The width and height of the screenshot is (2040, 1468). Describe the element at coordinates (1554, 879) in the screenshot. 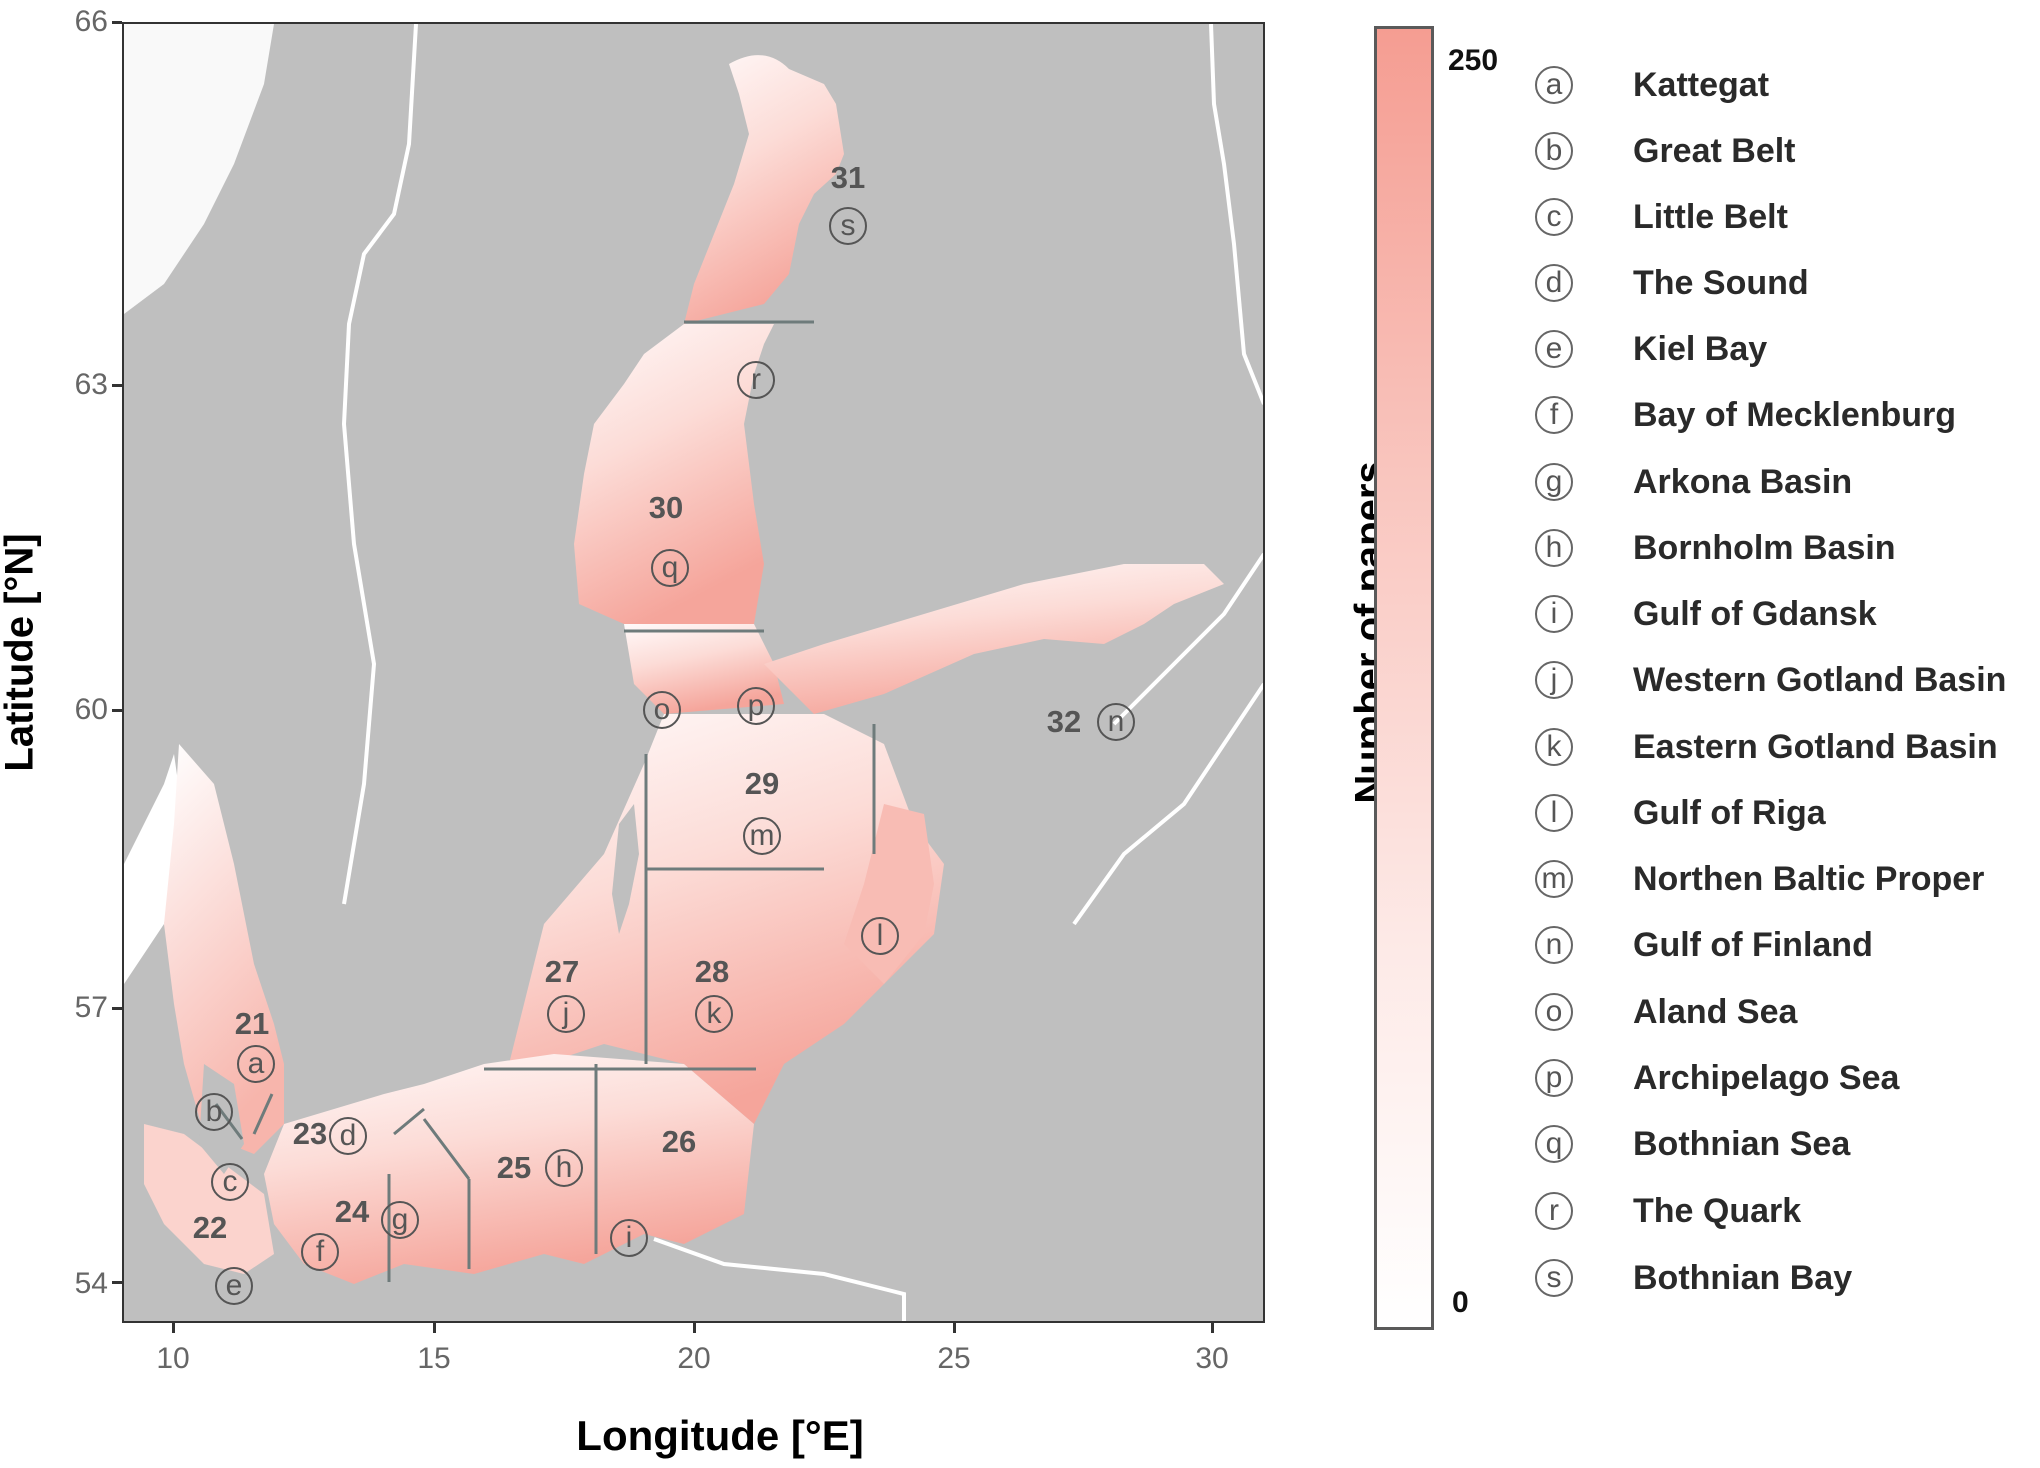

I see `circled-letter-icon: m` at that location.